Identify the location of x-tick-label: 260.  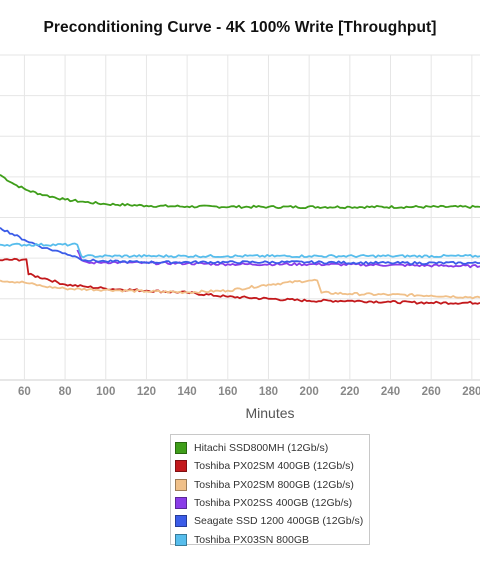
(431, 392).